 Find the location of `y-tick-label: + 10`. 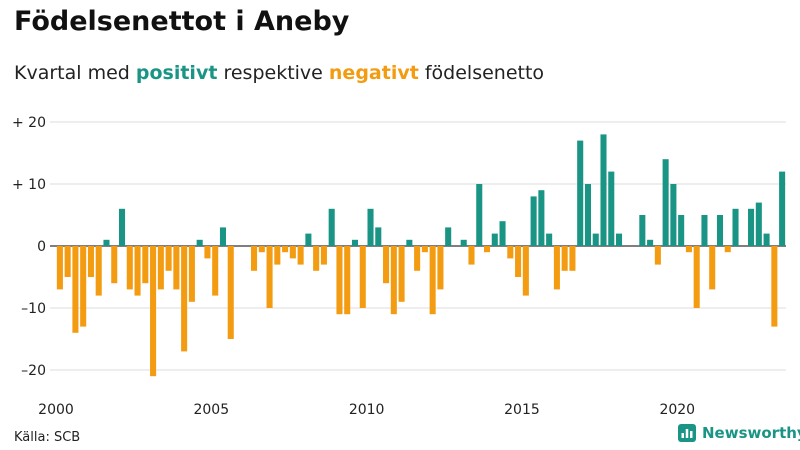

y-tick-label: + 10 is located at coordinates (29, 185).